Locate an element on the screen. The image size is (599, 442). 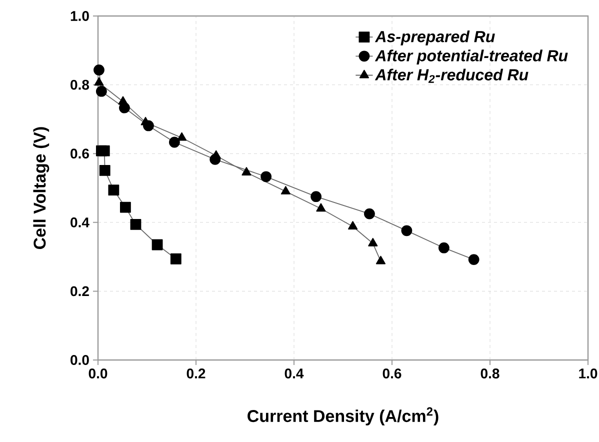
legend-label: After H$_{2}$-reduced Ru is located at coordinates (451, 75).